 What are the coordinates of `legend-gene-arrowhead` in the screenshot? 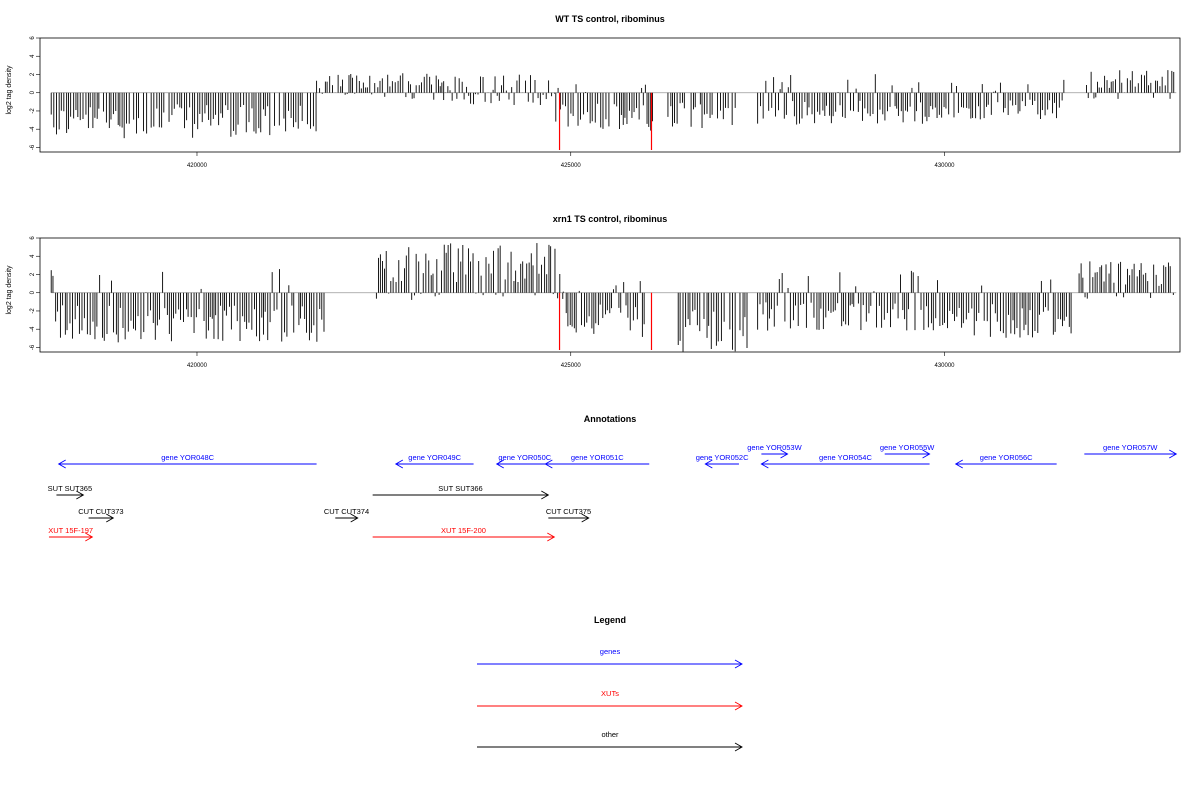 It's located at (738, 664).